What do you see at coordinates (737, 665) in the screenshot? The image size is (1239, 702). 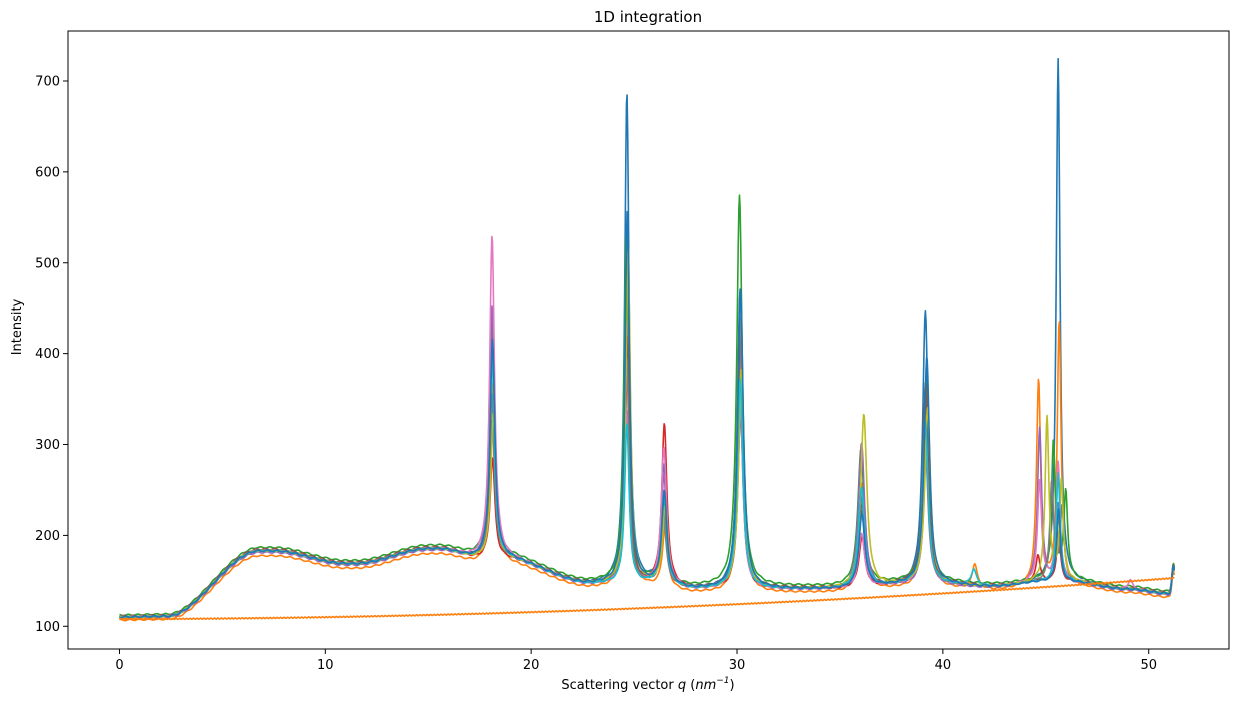 I see `x-tick-label: 30` at bounding box center [737, 665].